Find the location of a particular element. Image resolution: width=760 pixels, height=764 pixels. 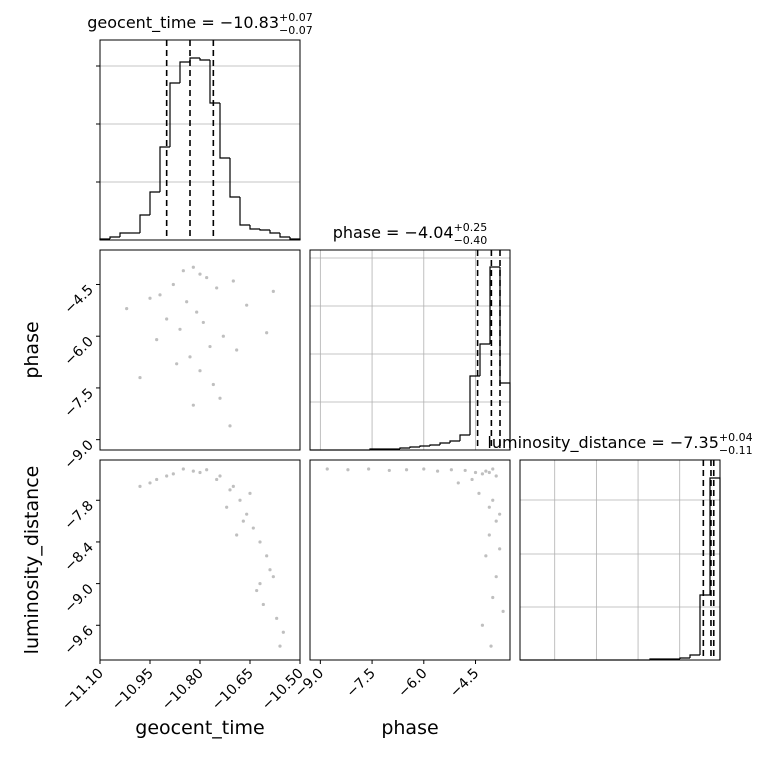

title-sup: +0.07 is located at coordinates (296, 17).